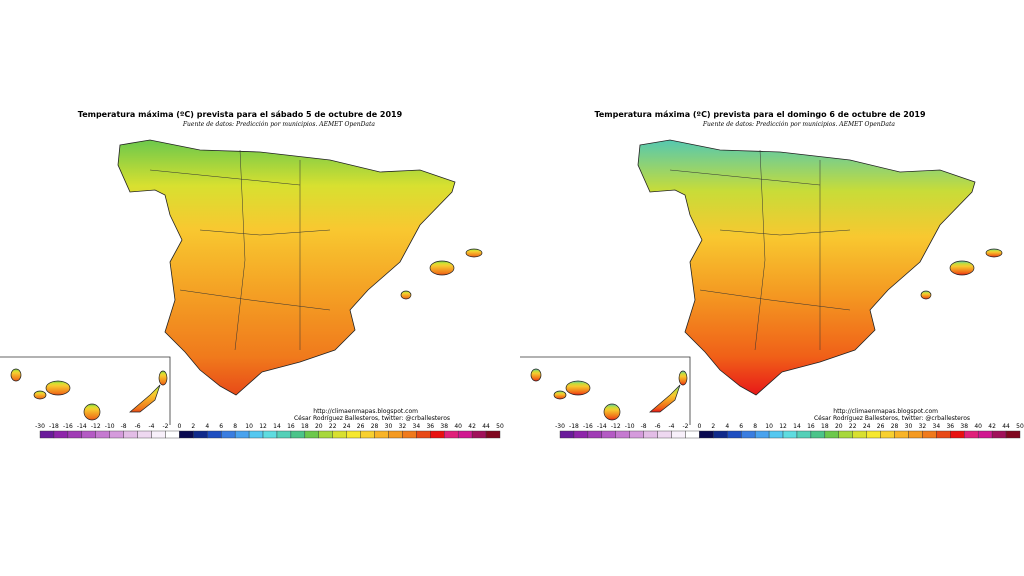 The height and width of the screenshot is (576, 1024). Describe the element at coordinates (881, 426) in the screenshot. I see `scale-label: 26` at that location.